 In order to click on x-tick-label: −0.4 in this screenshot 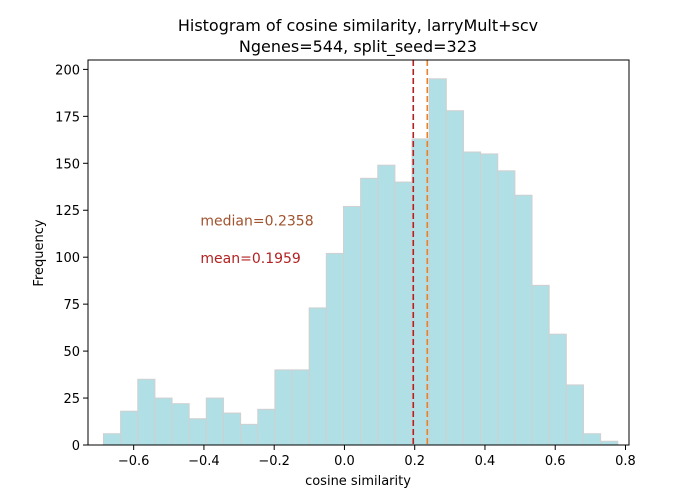, I will do `click(204, 461)`.